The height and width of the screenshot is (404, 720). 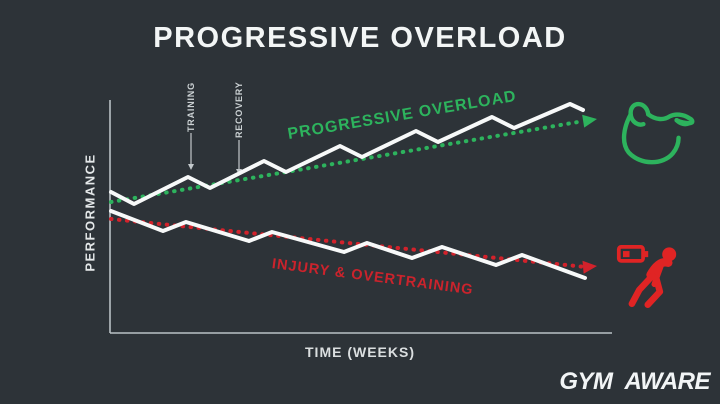 What do you see at coordinates (586, 381) in the screenshot?
I see `logo-text-gym: GYM` at bounding box center [586, 381].